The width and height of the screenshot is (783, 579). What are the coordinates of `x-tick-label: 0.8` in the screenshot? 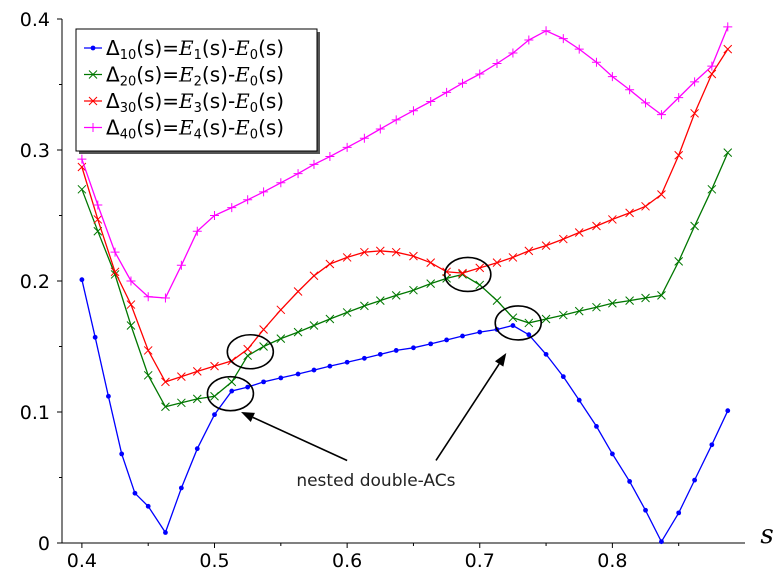 It's located at (612, 561).